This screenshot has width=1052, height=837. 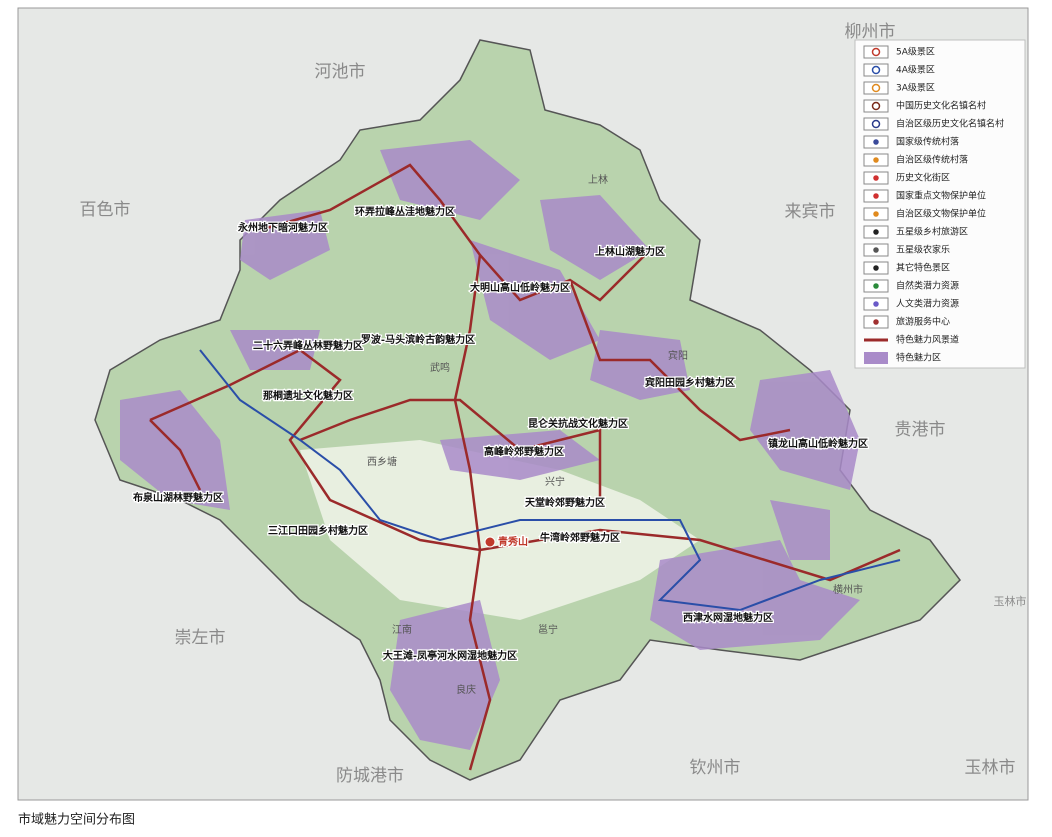 I want to click on legend-label: 历史文化街区, so click(x=923, y=178).